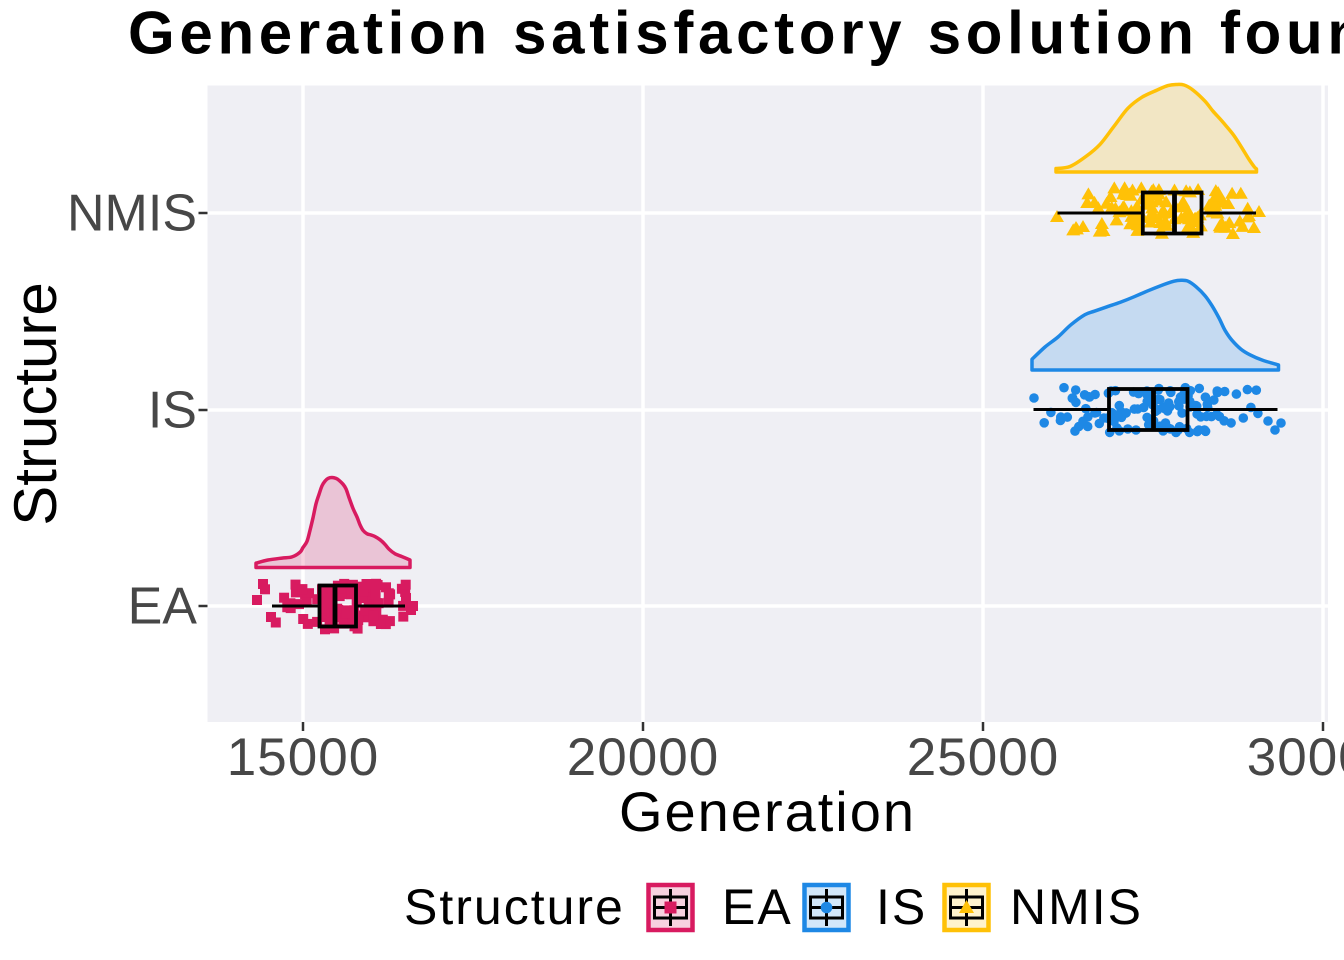 Image resolution: width=1344 pixels, height=960 pixels. I want to click on svg-text: 25000, so click(983, 757).